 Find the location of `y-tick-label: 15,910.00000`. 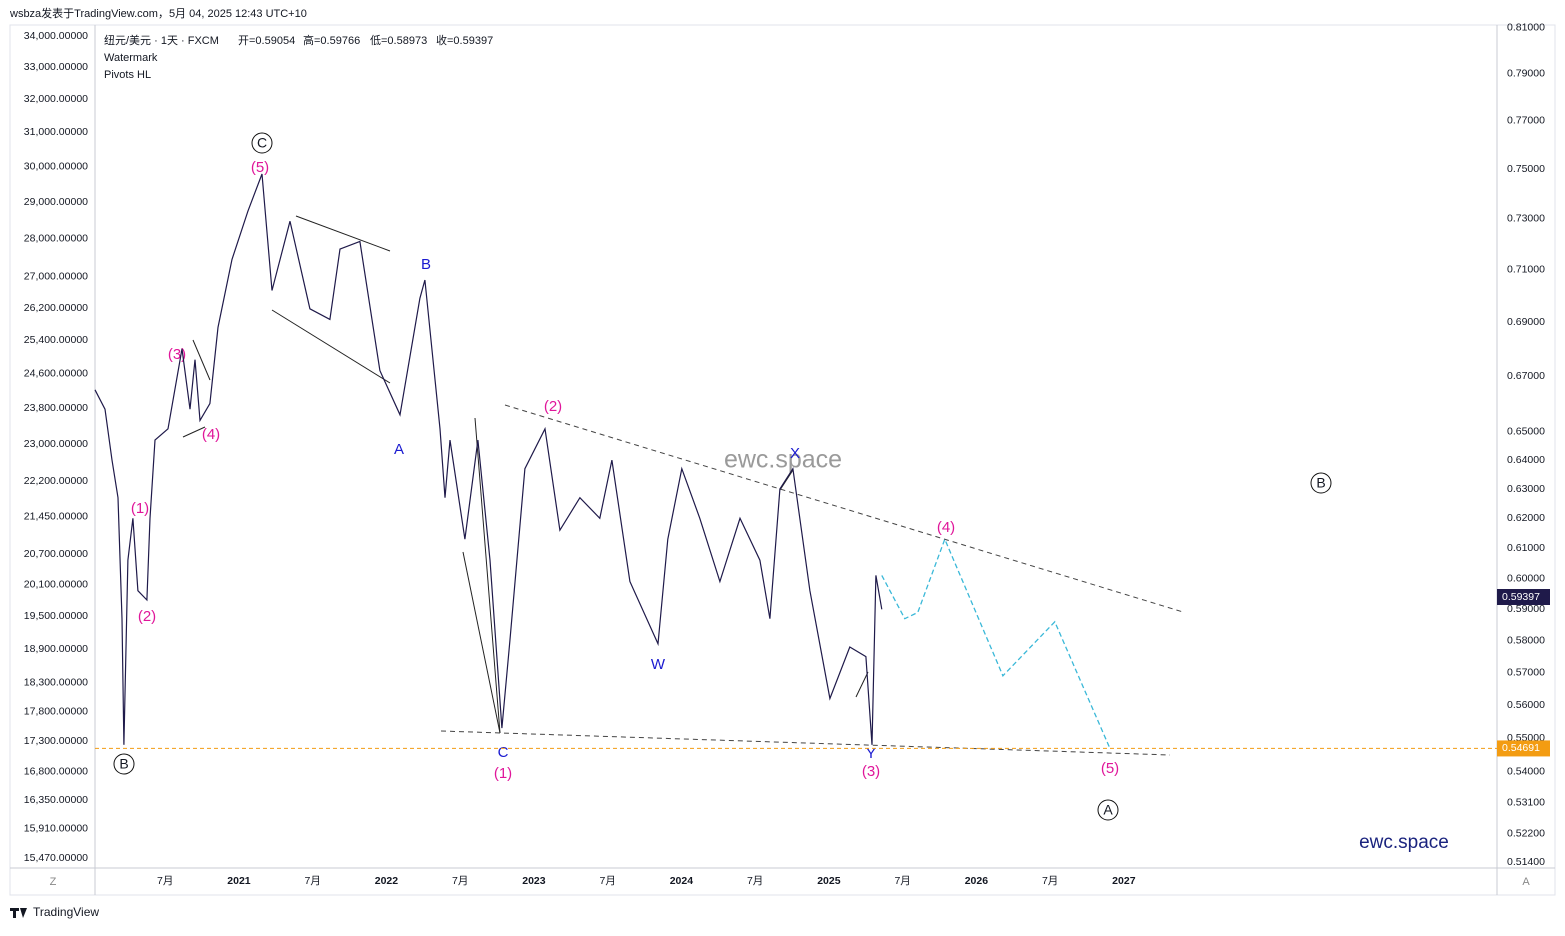

y-tick-label: 15,910.00000 is located at coordinates (56, 829).